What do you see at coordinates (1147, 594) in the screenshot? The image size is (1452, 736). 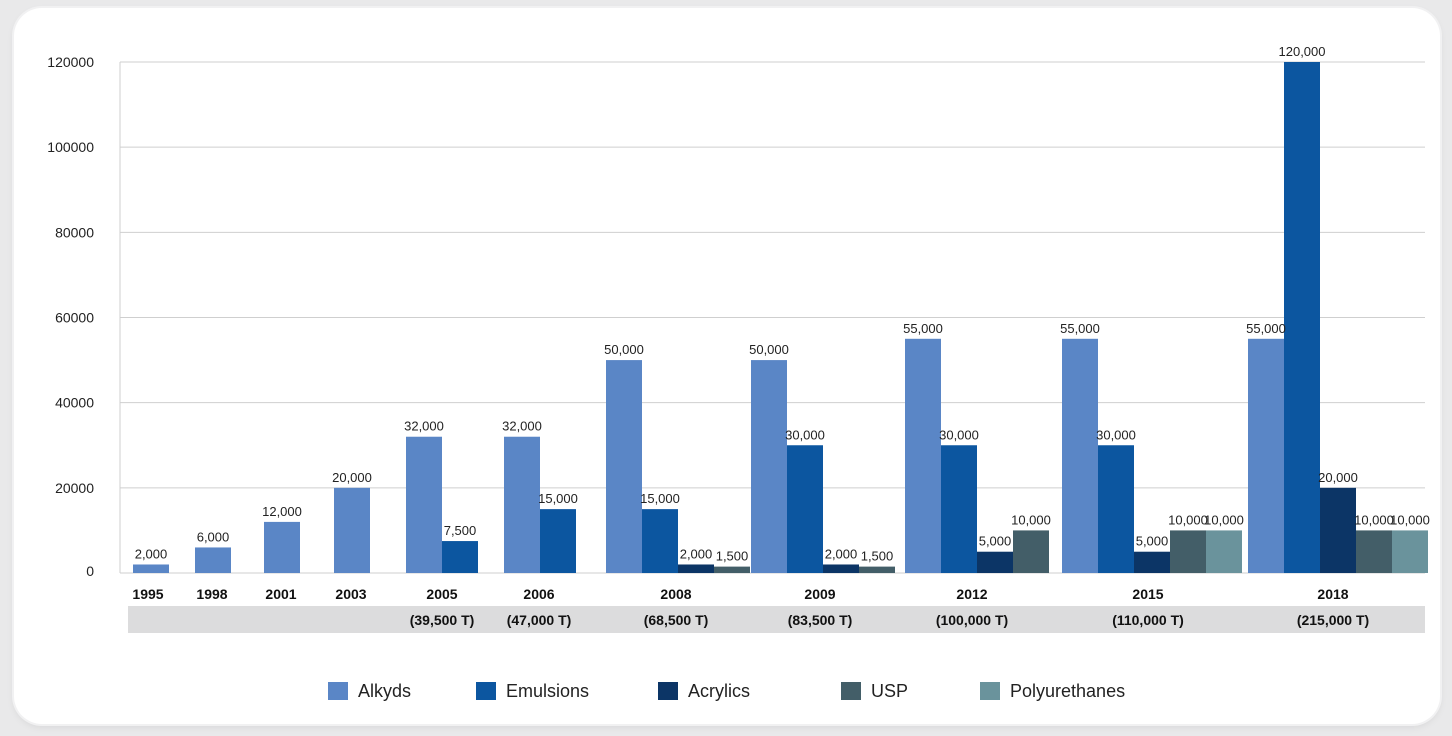 I see `x-tick-label: 2015` at bounding box center [1147, 594].